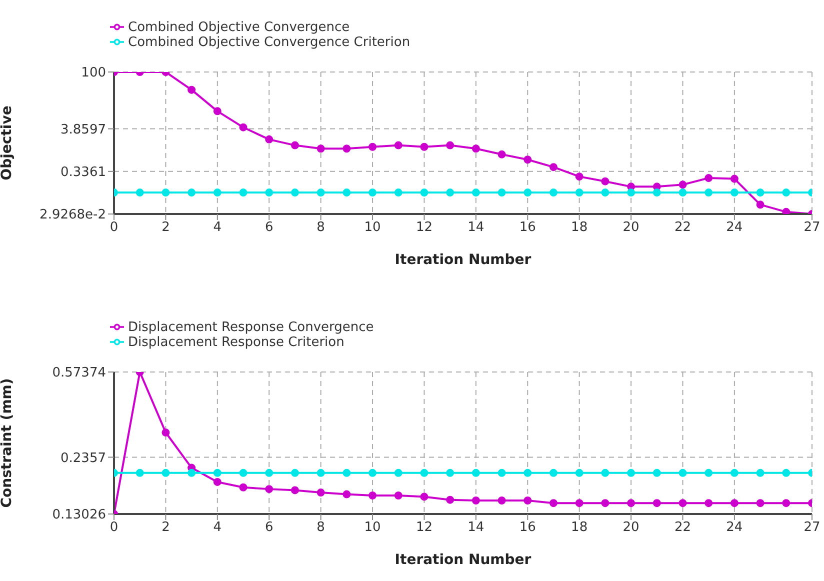 This screenshot has width=824, height=581. What do you see at coordinates (424, 528) in the screenshot?
I see `x-tick-label: 12` at bounding box center [424, 528].